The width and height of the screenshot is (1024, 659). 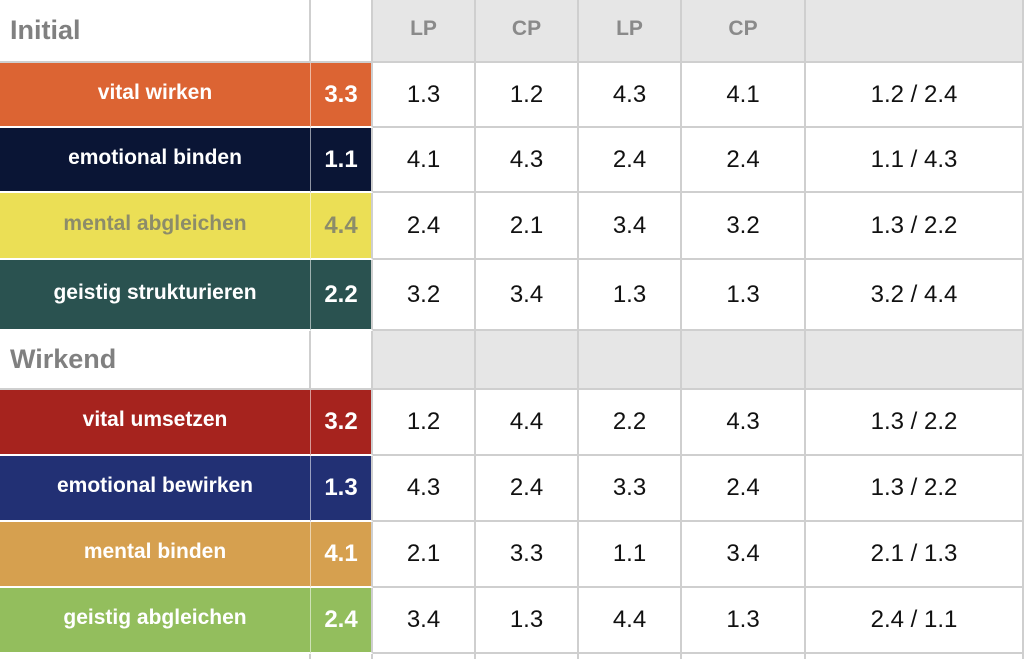 What do you see at coordinates (630, 555) in the screenshot?
I see `value-cell: 1.1` at bounding box center [630, 555].